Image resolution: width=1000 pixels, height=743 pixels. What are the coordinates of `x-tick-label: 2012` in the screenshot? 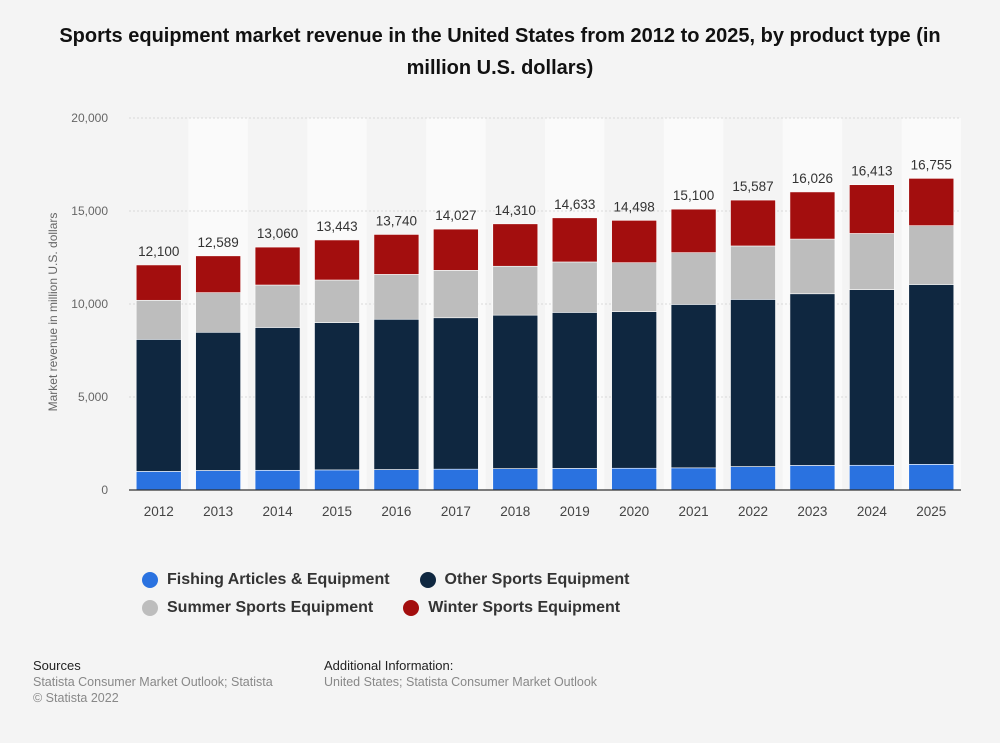 It's located at (159, 511).